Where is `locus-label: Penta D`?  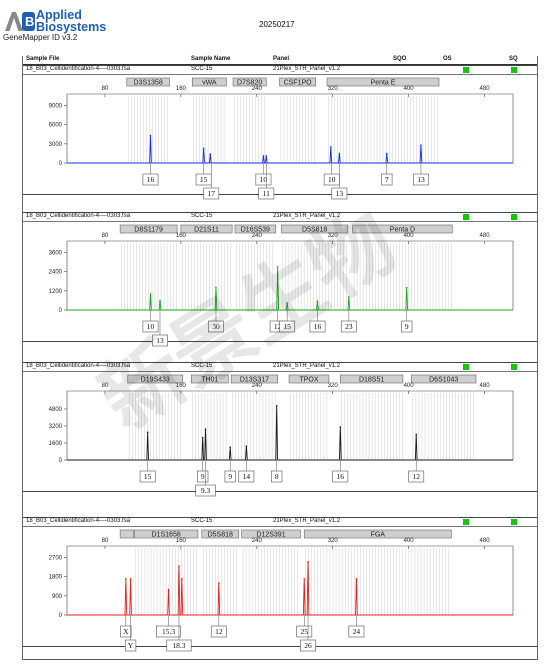 locus-label: Penta D is located at coordinates (402, 230).